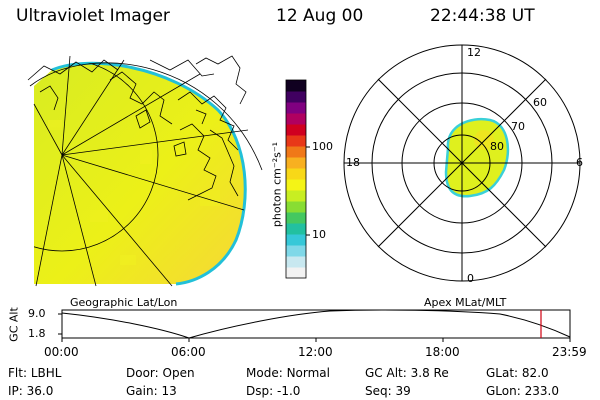  What do you see at coordinates (124, 302) in the screenshot?
I see `geographic-label: Geographic Lat/Lon` at bounding box center [124, 302].